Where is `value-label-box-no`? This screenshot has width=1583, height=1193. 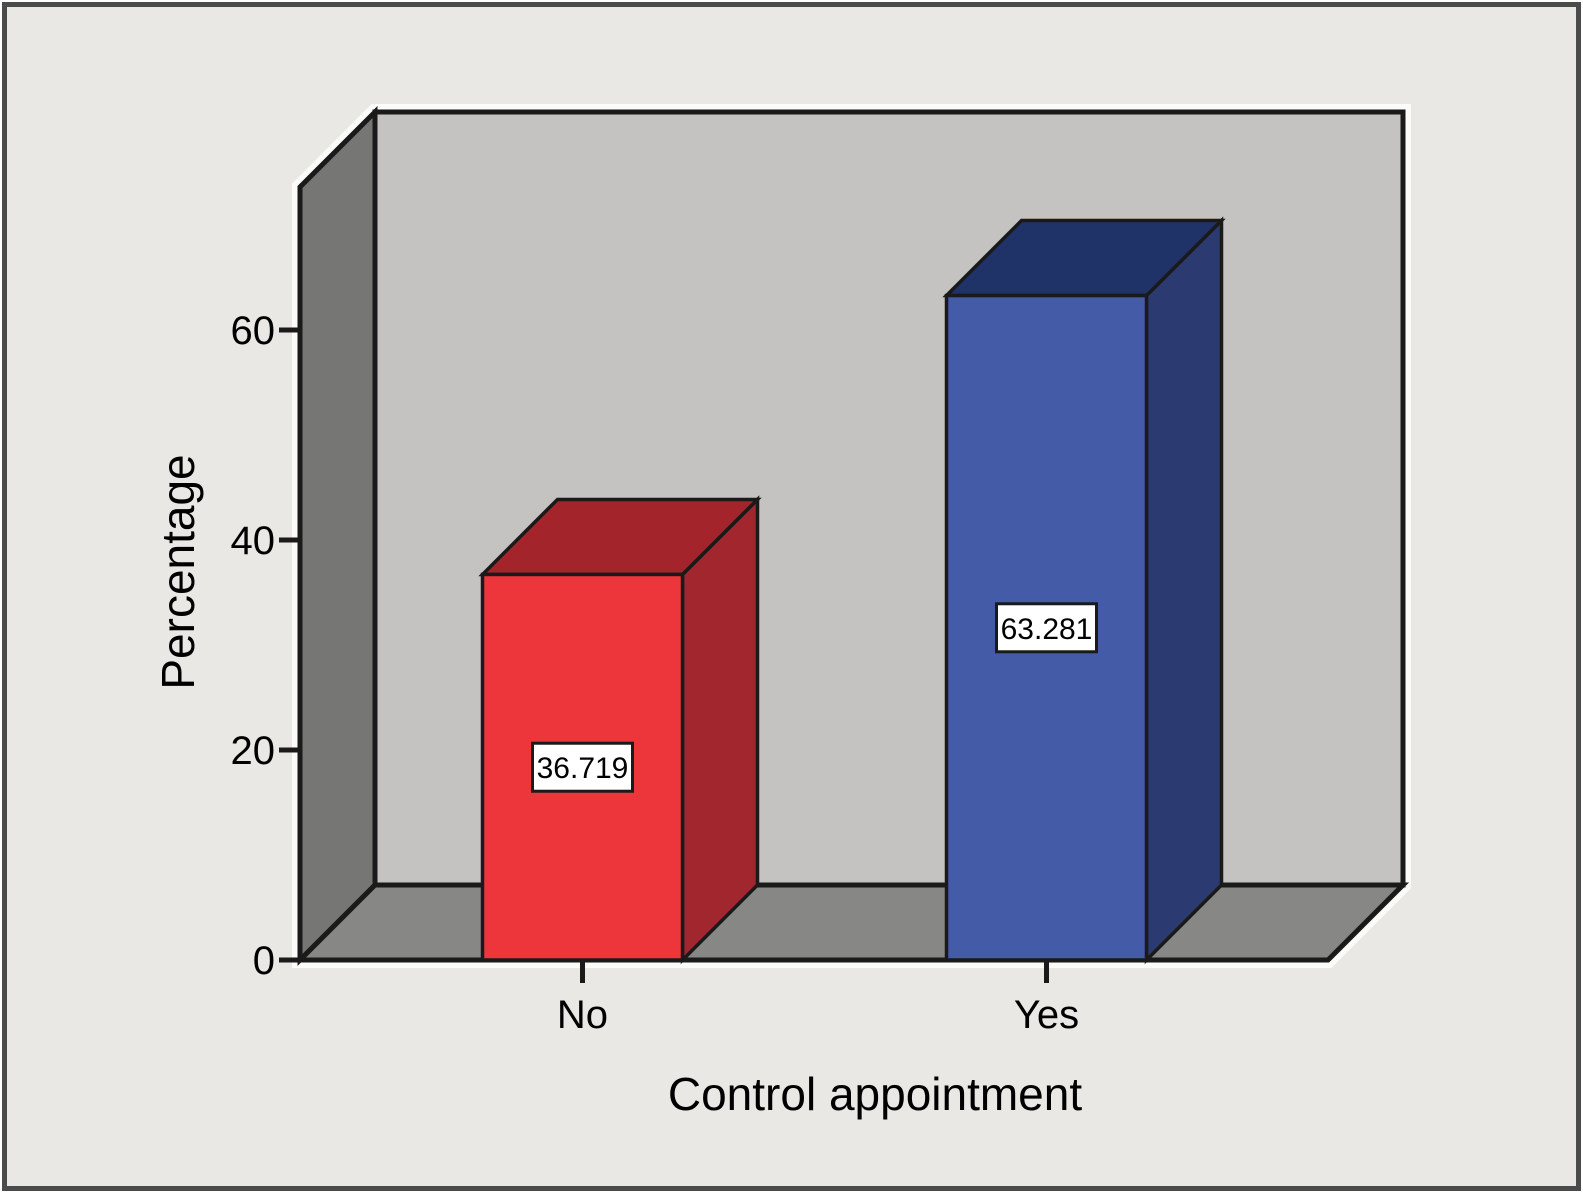 value-label-box-no is located at coordinates (582, 767).